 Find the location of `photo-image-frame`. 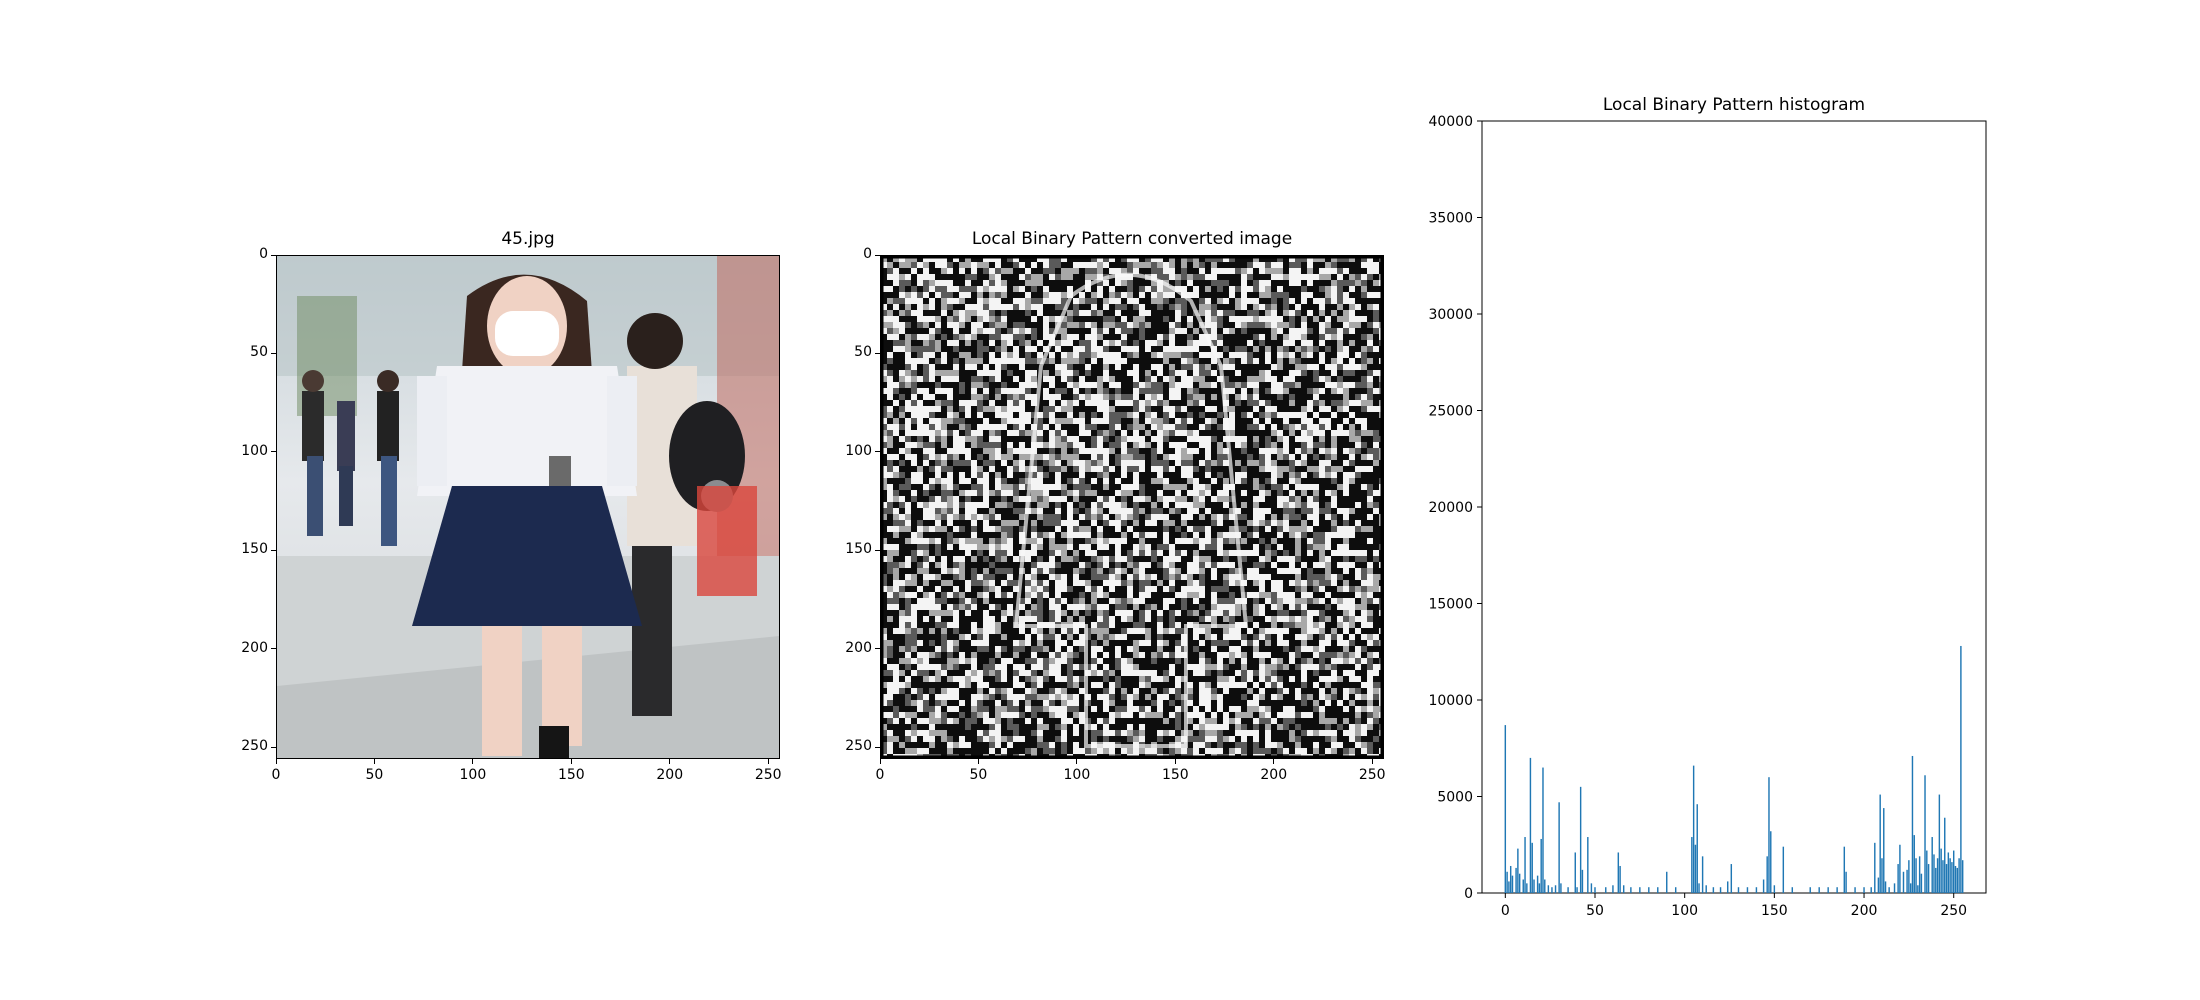

photo-image-frame is located at coordinates (528, 507).